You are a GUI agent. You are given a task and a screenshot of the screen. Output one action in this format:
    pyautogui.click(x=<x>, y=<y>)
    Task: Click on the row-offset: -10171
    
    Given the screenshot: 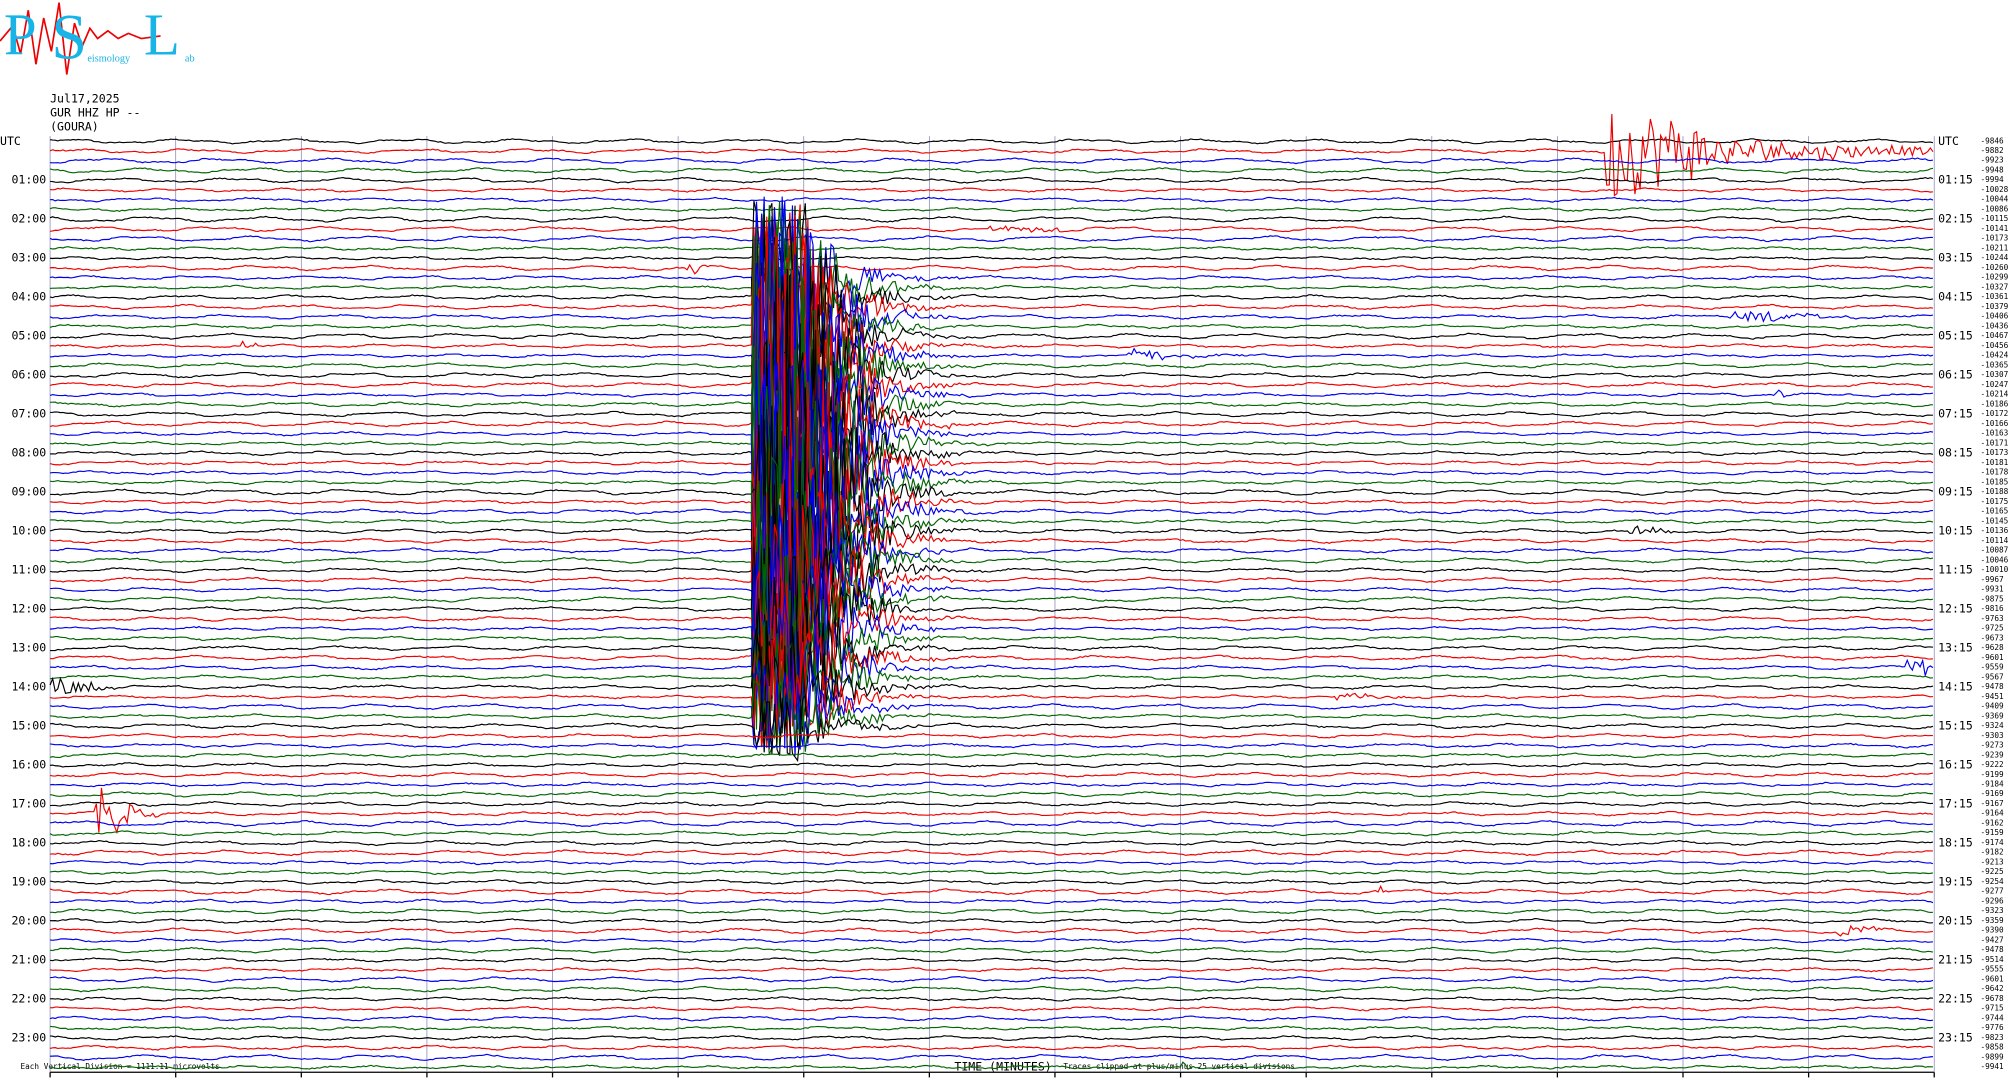 What is the action you would take?
    pyautogui.click(x=1994, y=442)
    